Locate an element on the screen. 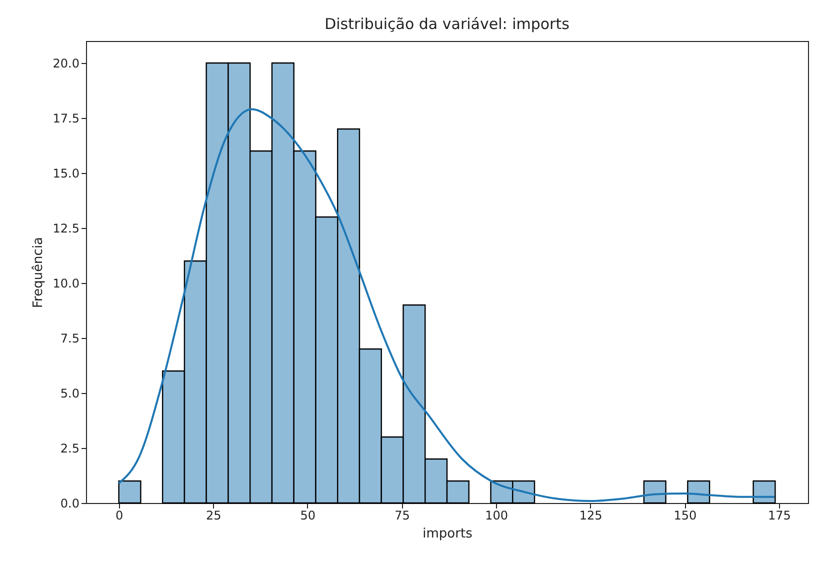 This screenshot has height=562, width=822. x-tick-label: 75 is located at coordinates (402, 515).